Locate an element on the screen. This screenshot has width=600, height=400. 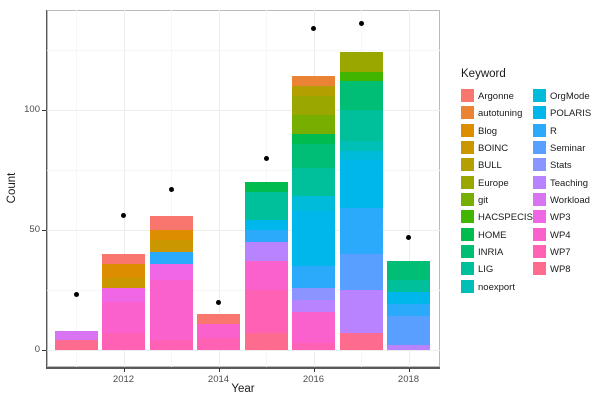
legend-label: BULL is located at coordinates (490, 166).